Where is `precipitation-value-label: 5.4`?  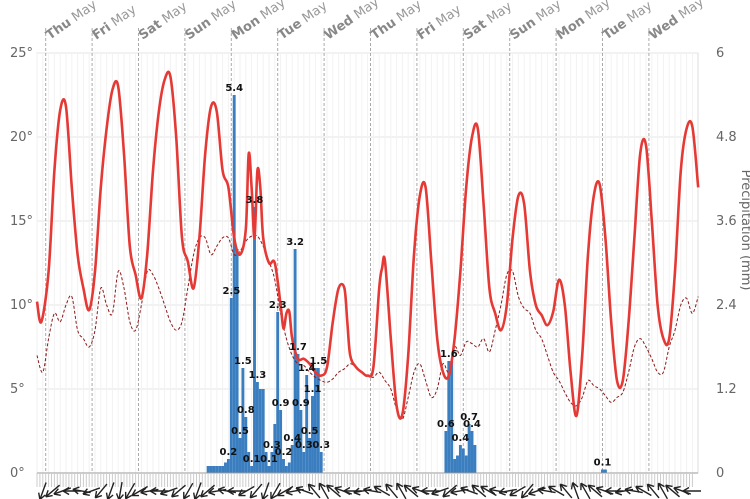
precipitation-value-label: 5.4 is located at coordinates (234, 88).